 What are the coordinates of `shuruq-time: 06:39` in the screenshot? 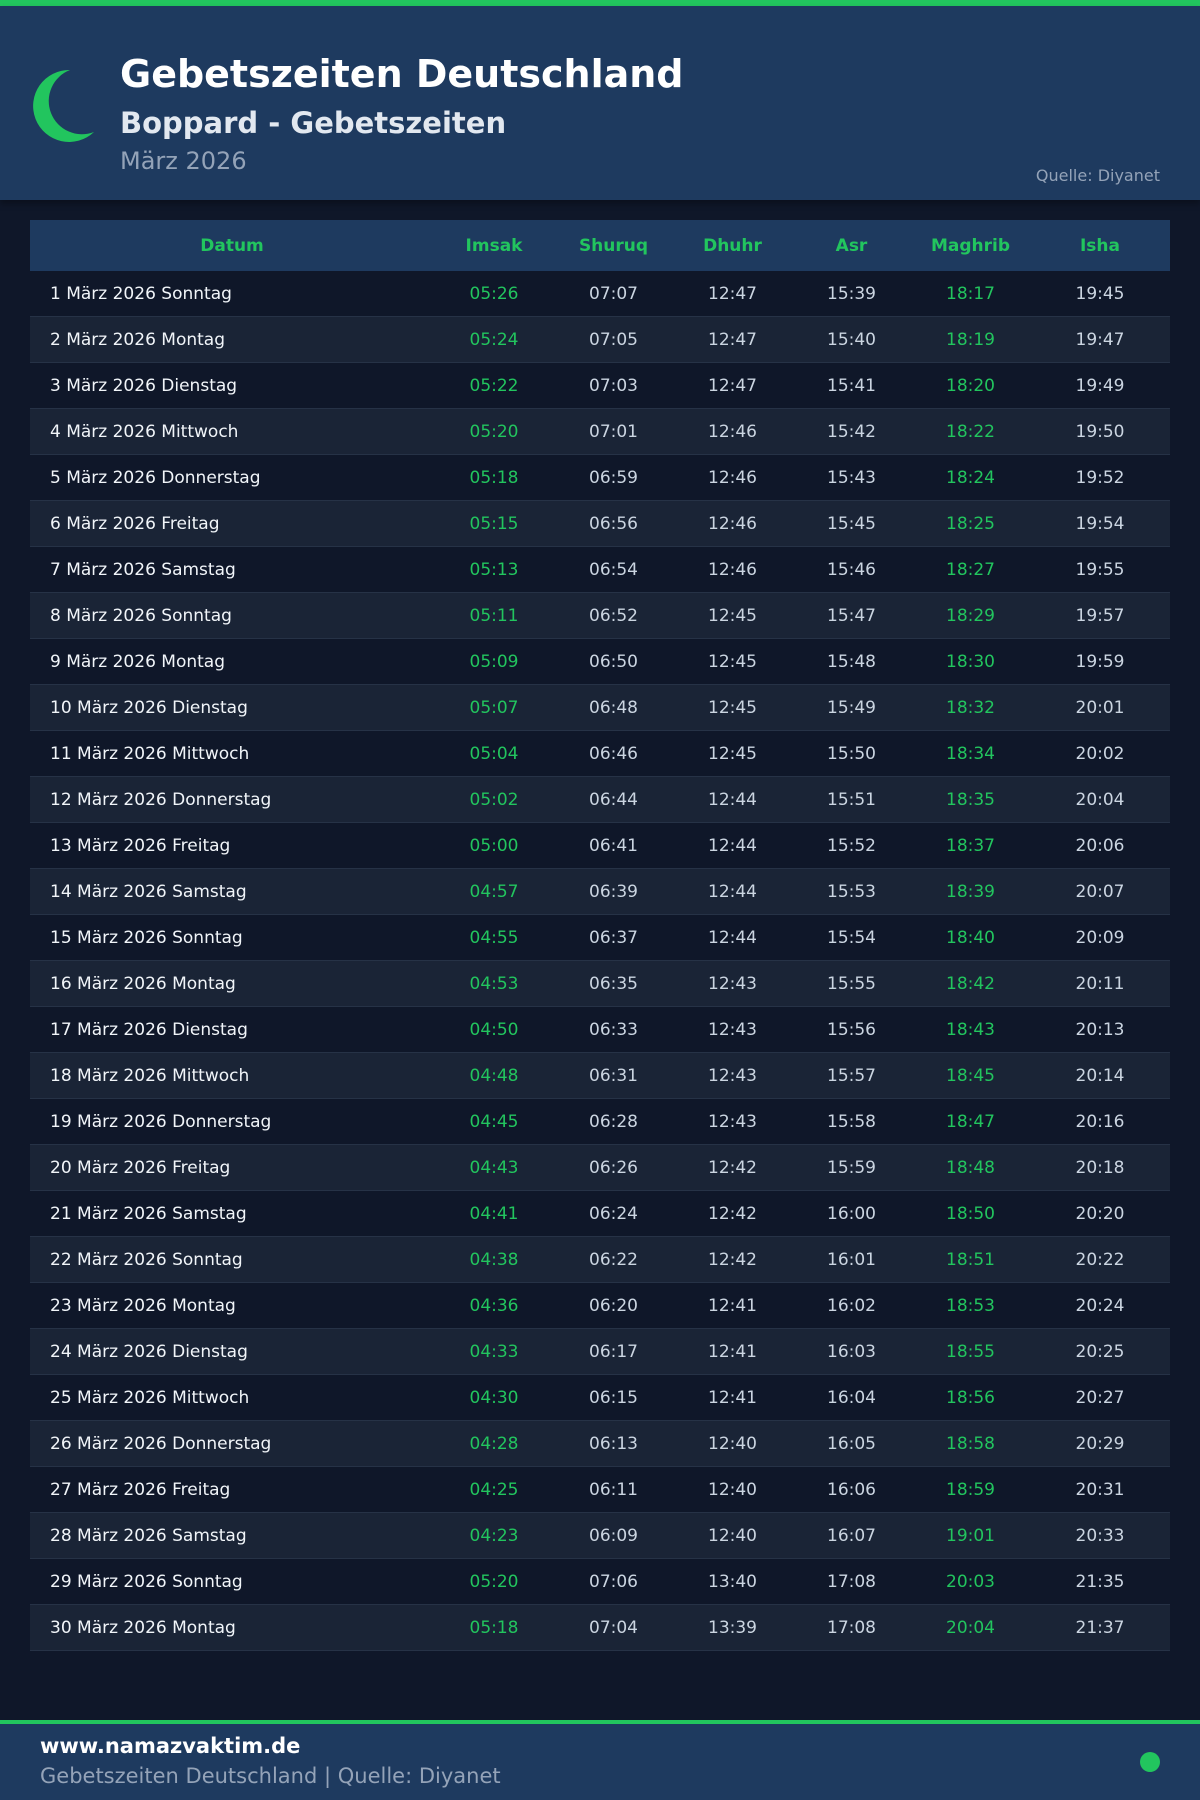 It's located at (613, 891).